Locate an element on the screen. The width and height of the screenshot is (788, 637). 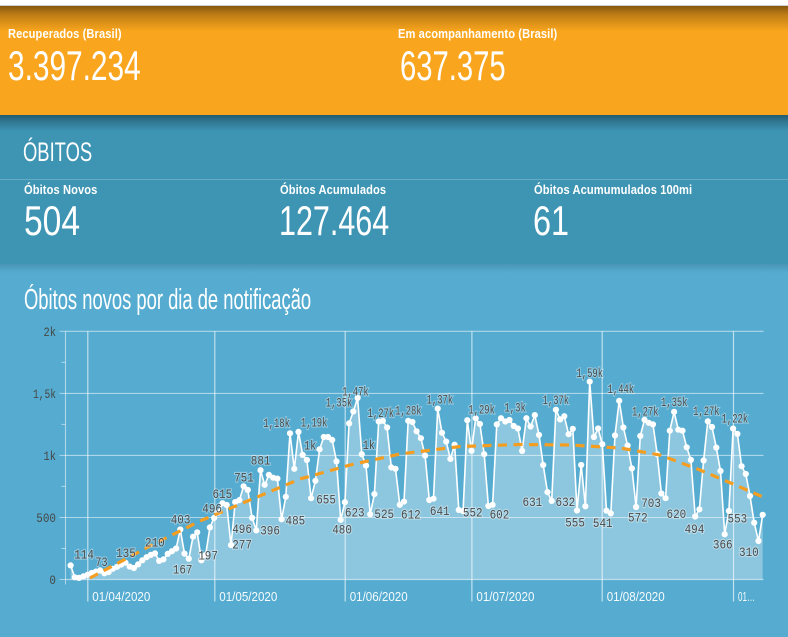
svg-text: 631 is located at coordinates (533, 502).